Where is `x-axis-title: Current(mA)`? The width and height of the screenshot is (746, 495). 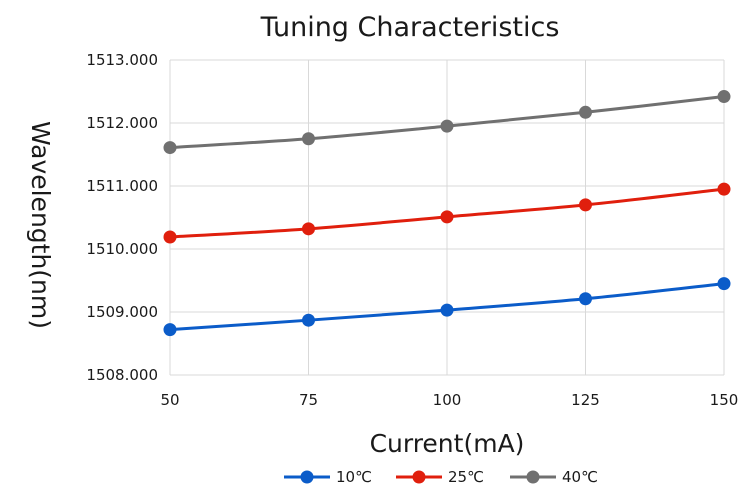 x-axis-title: Current(mA) is located at coordinates (447, 443).